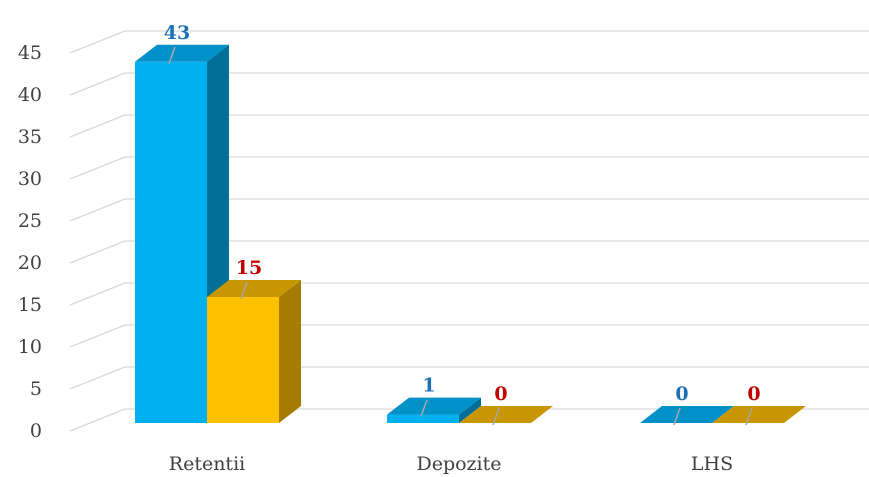 This screenshot has width=869, height=477. Describe the element at coordinates (428, 386) in the screenshot. I see `data-label: 1` at that location.